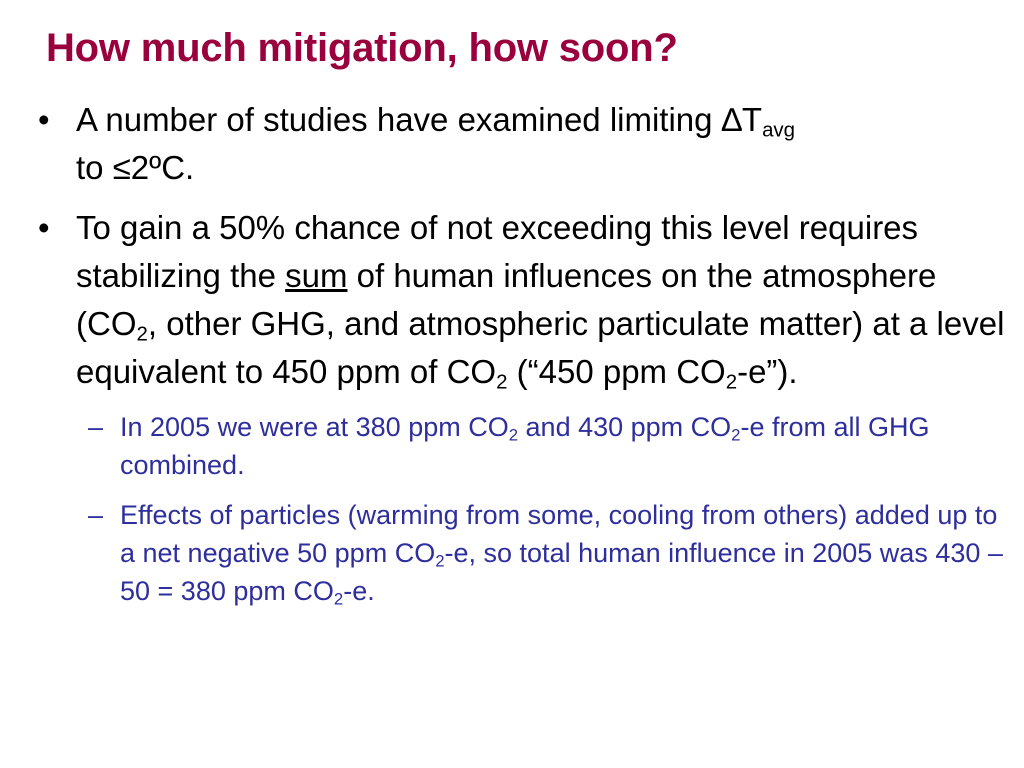 The height and width of the screenshot is (768, 1024). What do you see at coordinates (779, 130) in the screenshot?
I see `subscript: avg` at bounding box center [779, 130].